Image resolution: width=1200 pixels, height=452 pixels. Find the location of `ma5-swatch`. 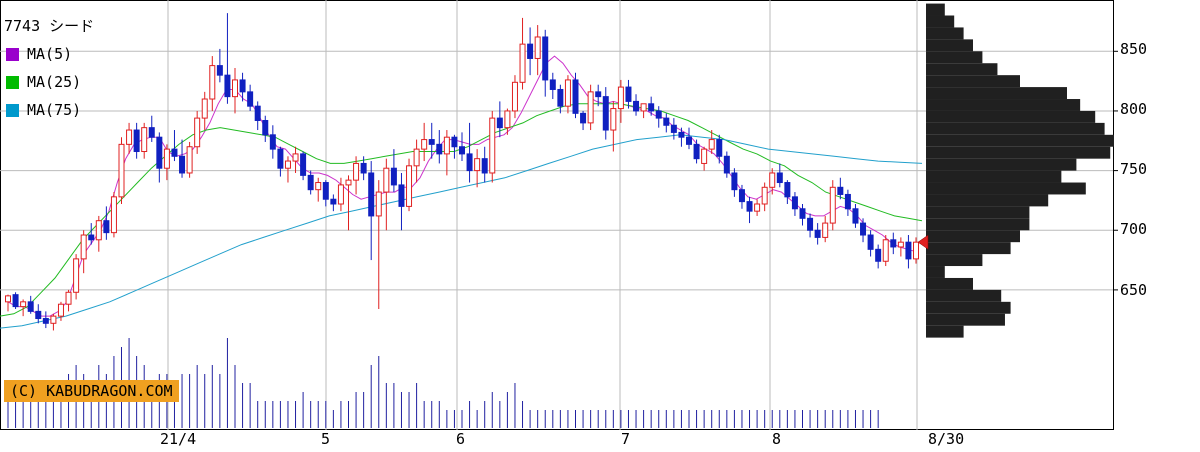

ma5-swatch is located at coordinates (12, 54).